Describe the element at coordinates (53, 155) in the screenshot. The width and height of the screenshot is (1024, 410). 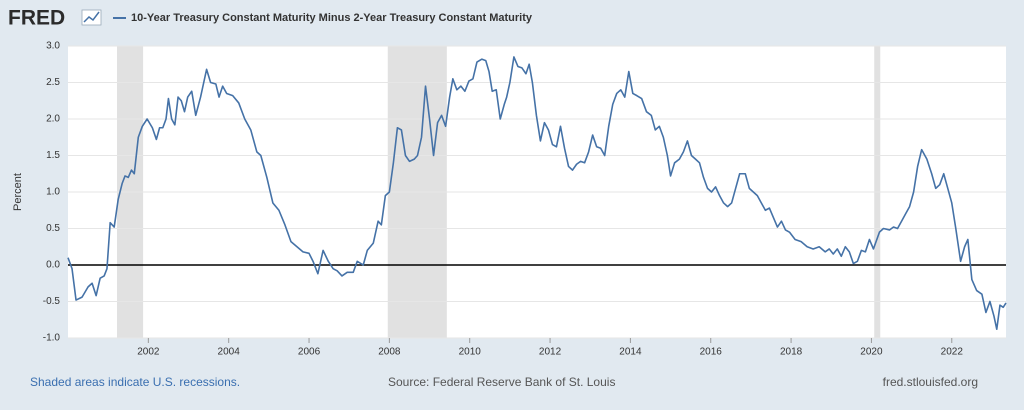
I see `y-tick-label: 1.5` at that location.